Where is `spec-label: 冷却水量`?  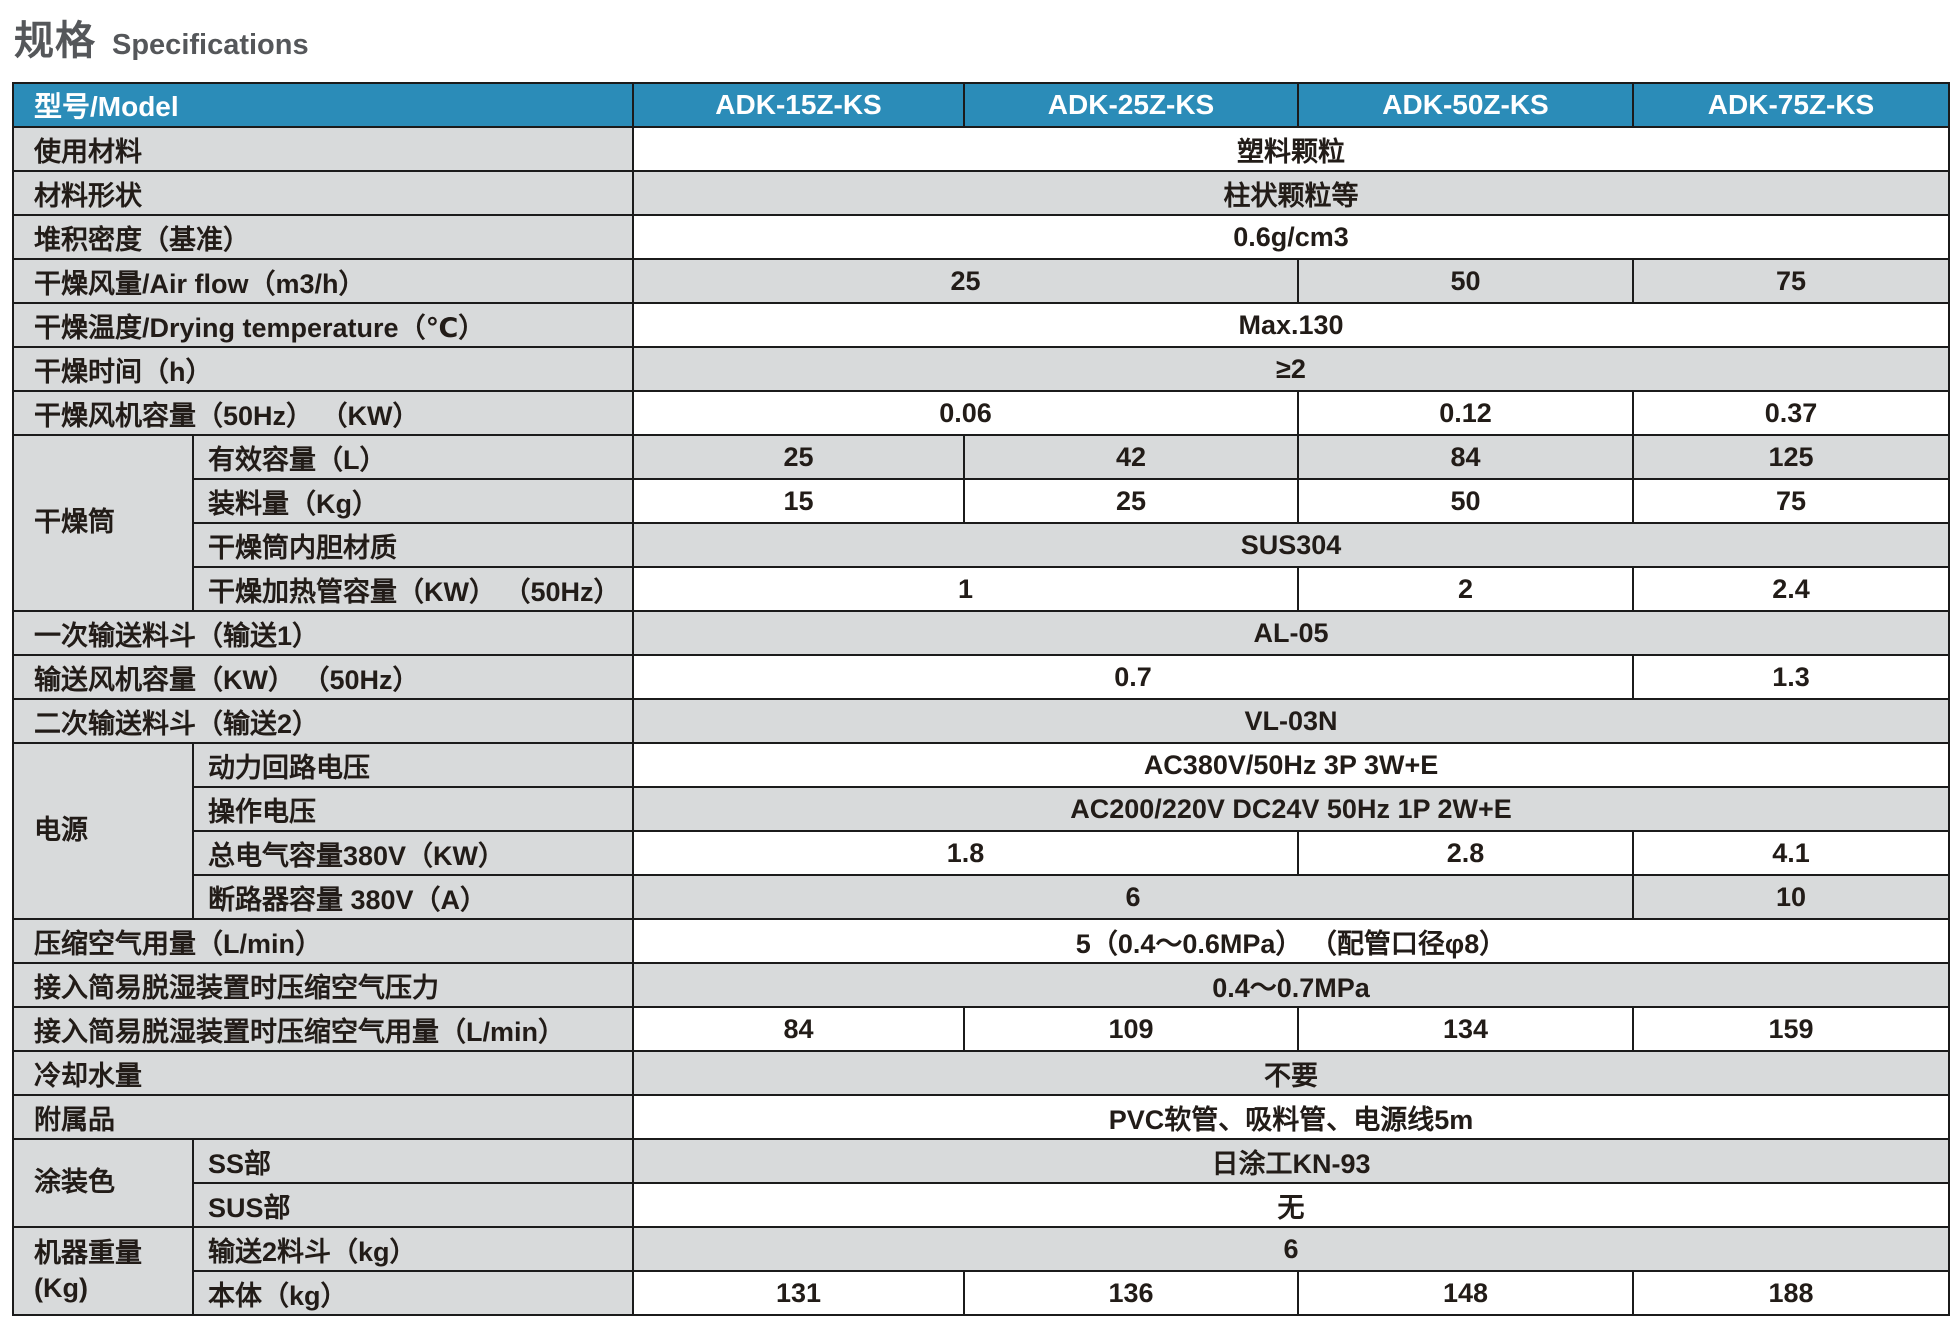
spec-label: 冷却水量 is located at coordinates (323, 1073).